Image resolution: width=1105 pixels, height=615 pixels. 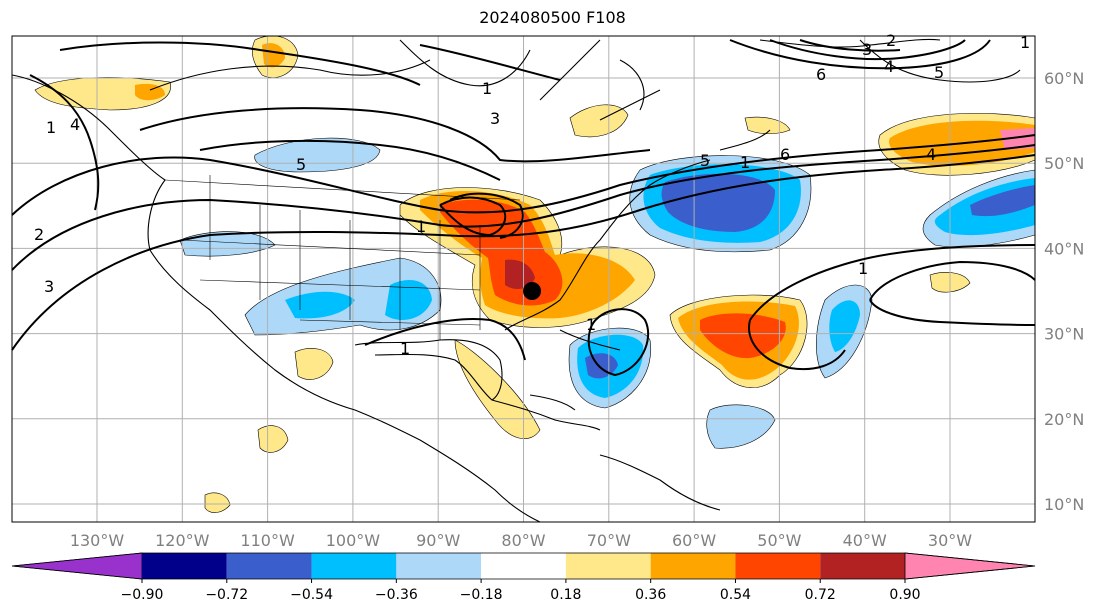 I want to click on longitude-label: 90°W, so click(x=438, y=540).